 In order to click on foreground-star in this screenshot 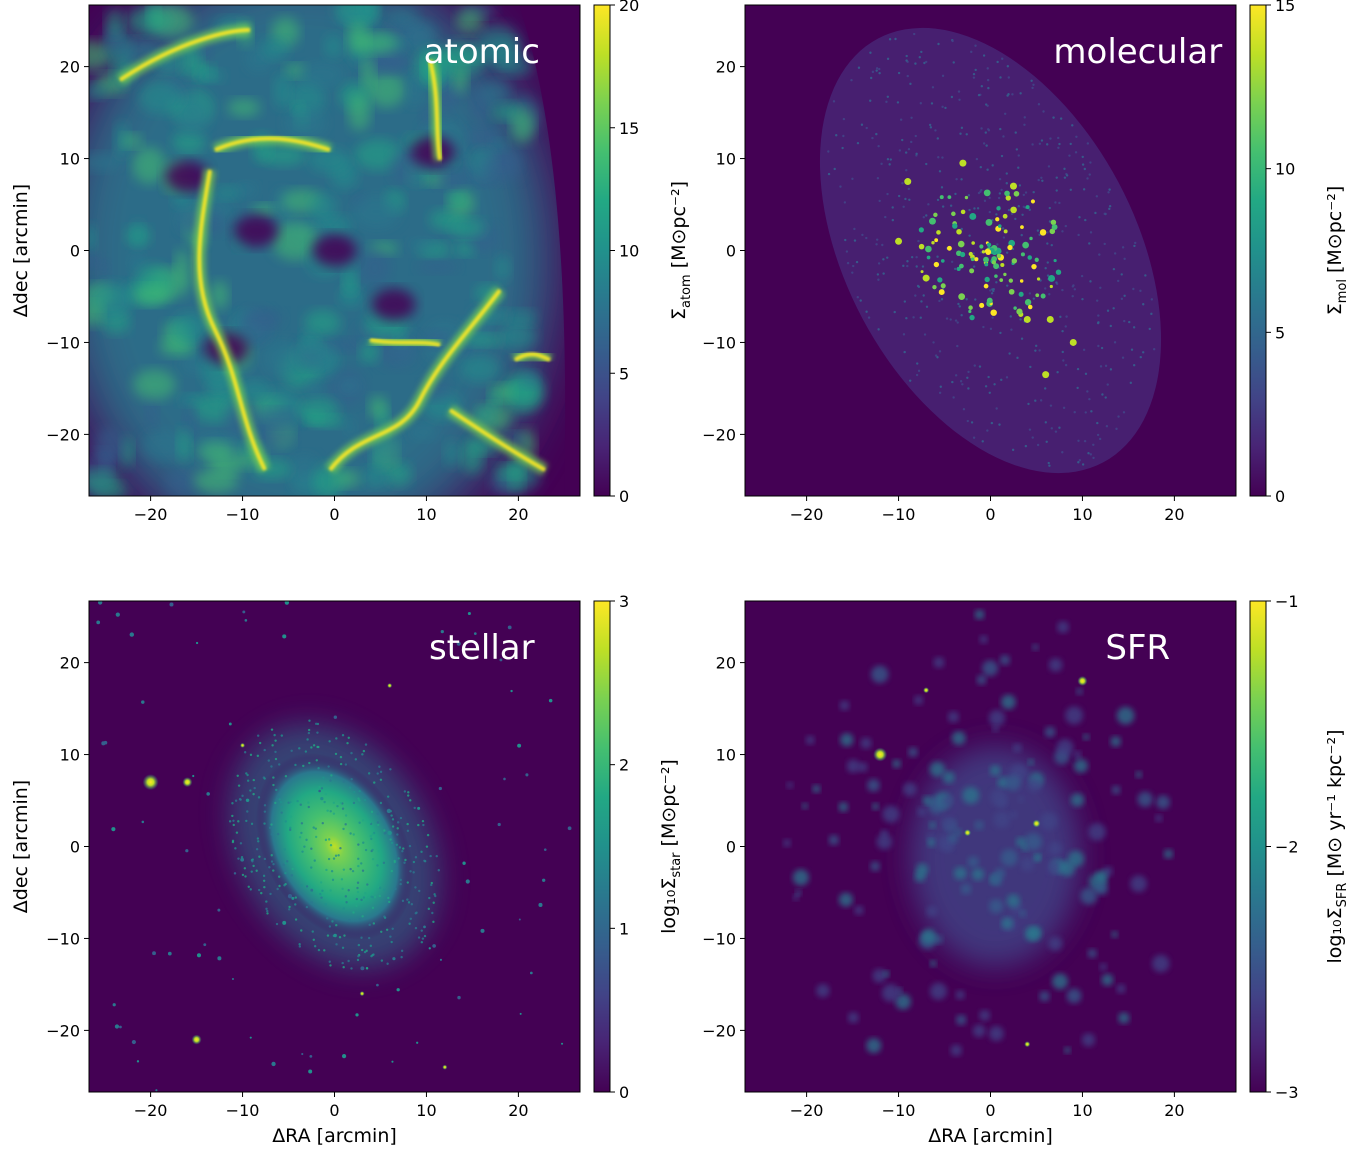, I will do `click(196, 1039)`.